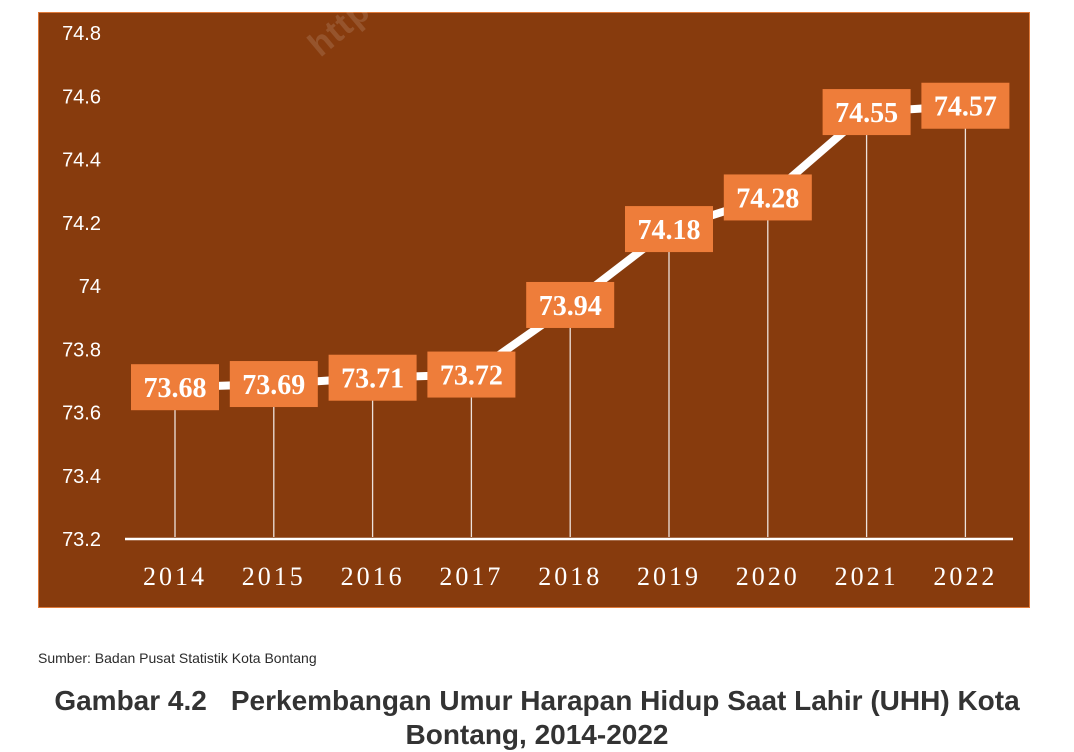 Image resolution: width=1074 pixels, height=752 pixels. What do you see at coordinates (471, 576) in the screenshot?
I see `x-tick-label: 2017` at bounding box center [471, 576].